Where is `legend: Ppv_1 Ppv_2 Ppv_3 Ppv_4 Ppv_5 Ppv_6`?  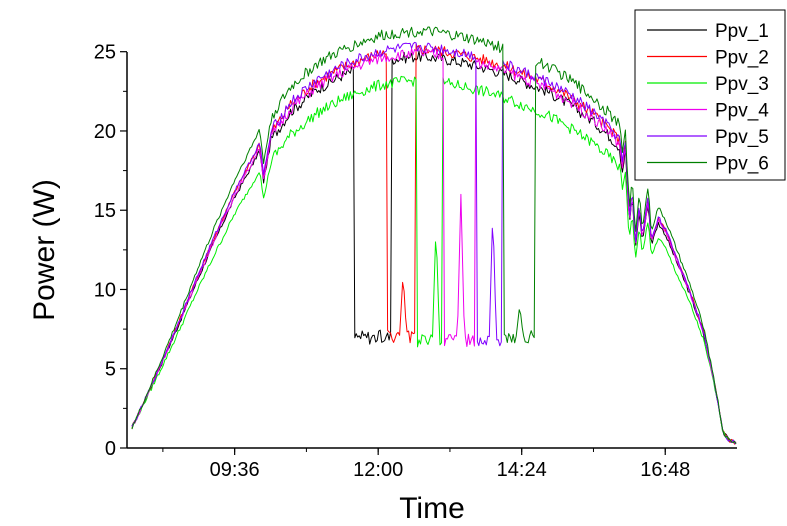 legend: Ppv_1 Ppv_2 Ppv_3 Ppv_4 Ppv_5 Ppv_6 is located at coordinates (710, 95).